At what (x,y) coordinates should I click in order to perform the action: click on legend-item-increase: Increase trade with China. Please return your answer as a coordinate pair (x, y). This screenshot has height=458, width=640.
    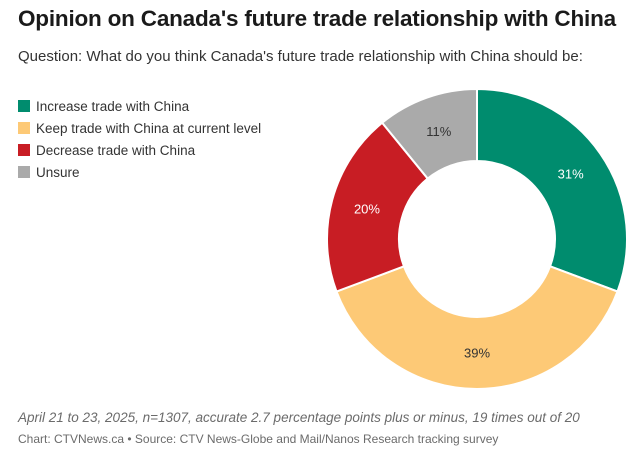
    Looking at the image, I should click on (139, 106).